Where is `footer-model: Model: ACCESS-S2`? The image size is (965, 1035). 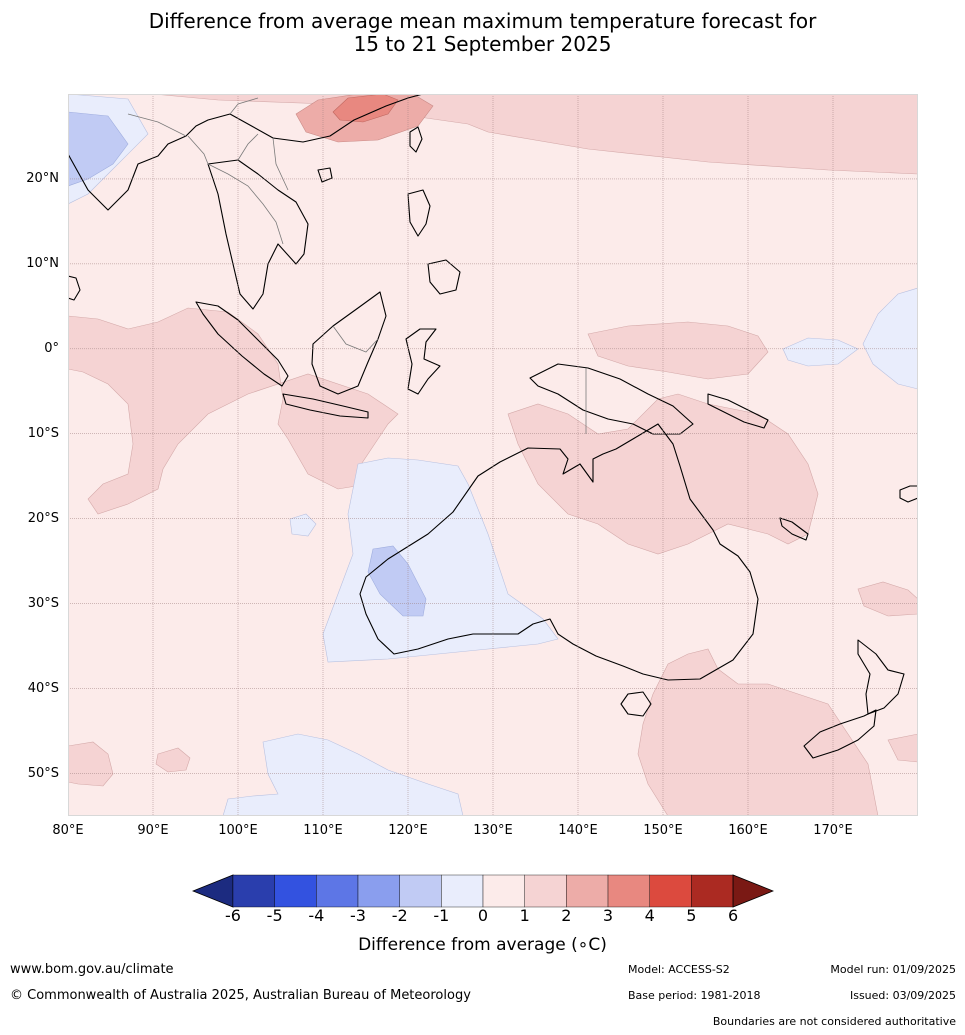
footer-model: Model: ACCESS-S2 is located at coordinates (679, 969).